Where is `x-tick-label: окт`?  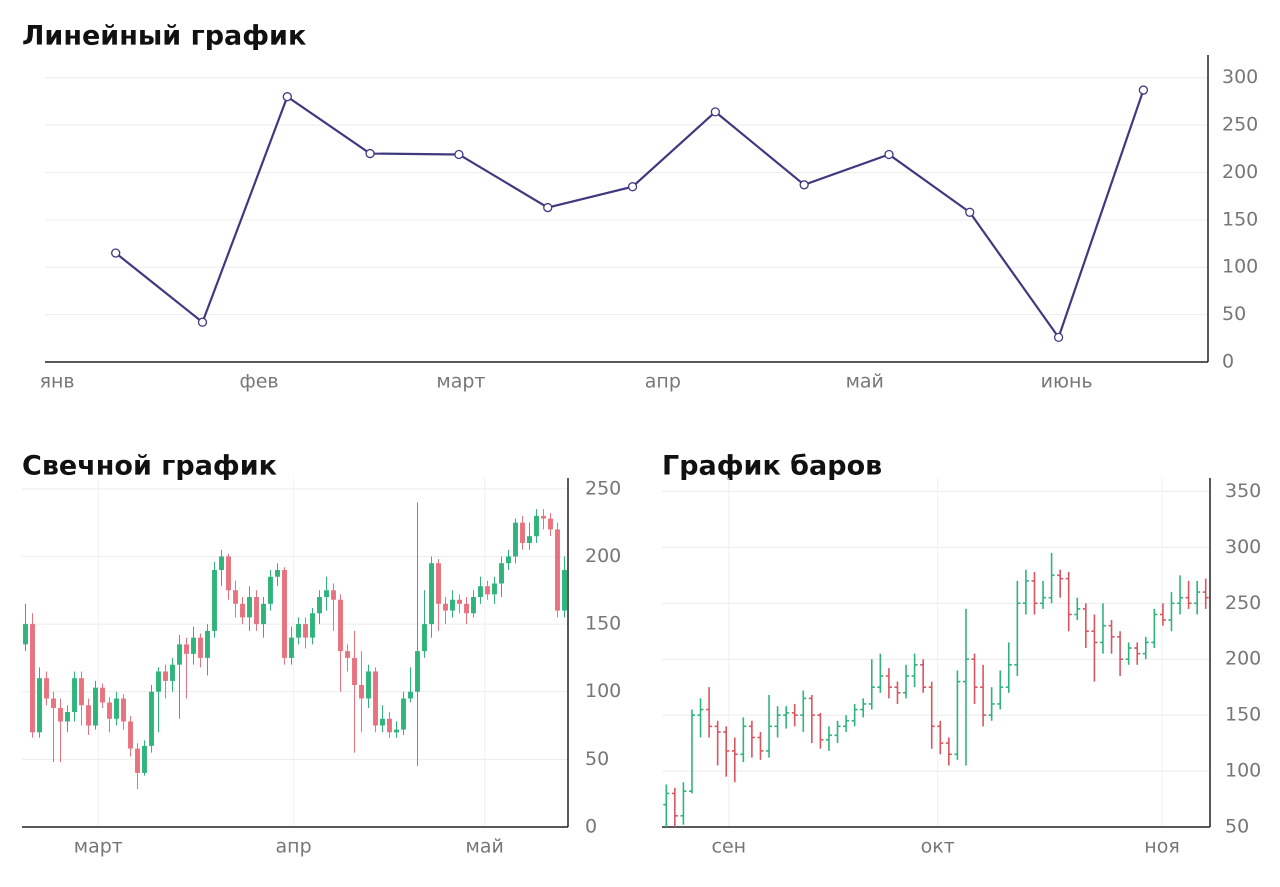
x-tick-label: окт is located at coordinates (938, 847).